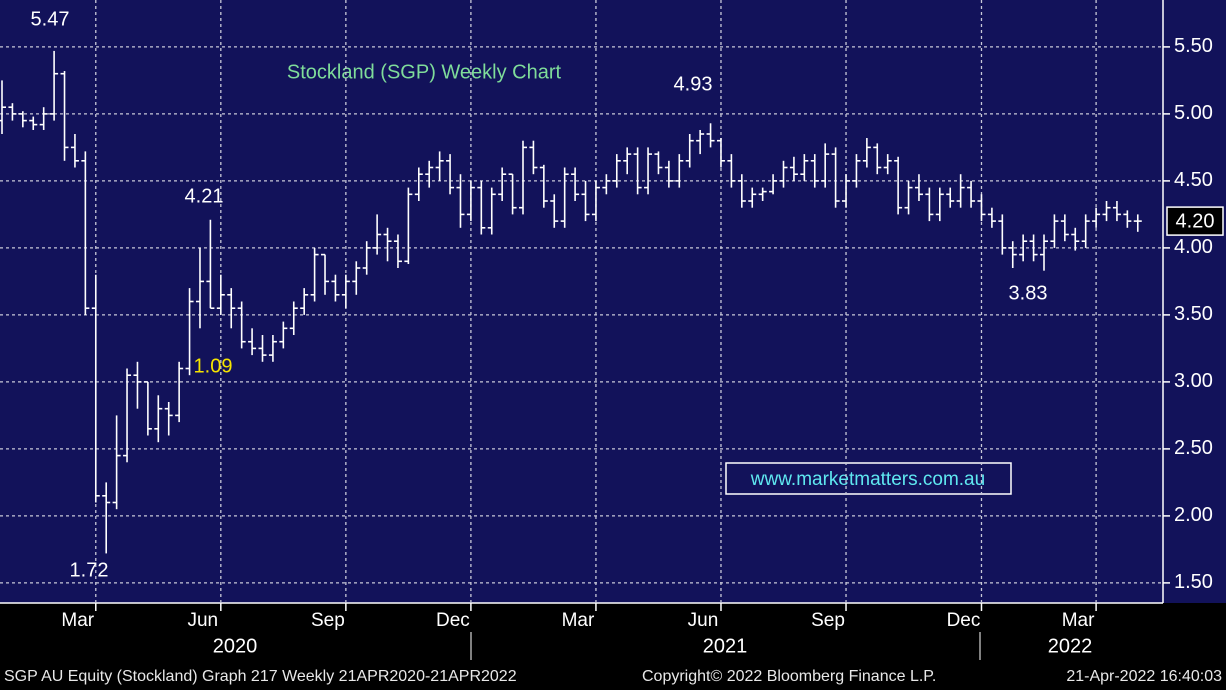 The height and width of the screenshot is (690, 1226). I want to click on last-value-box, so click(1195, 221).